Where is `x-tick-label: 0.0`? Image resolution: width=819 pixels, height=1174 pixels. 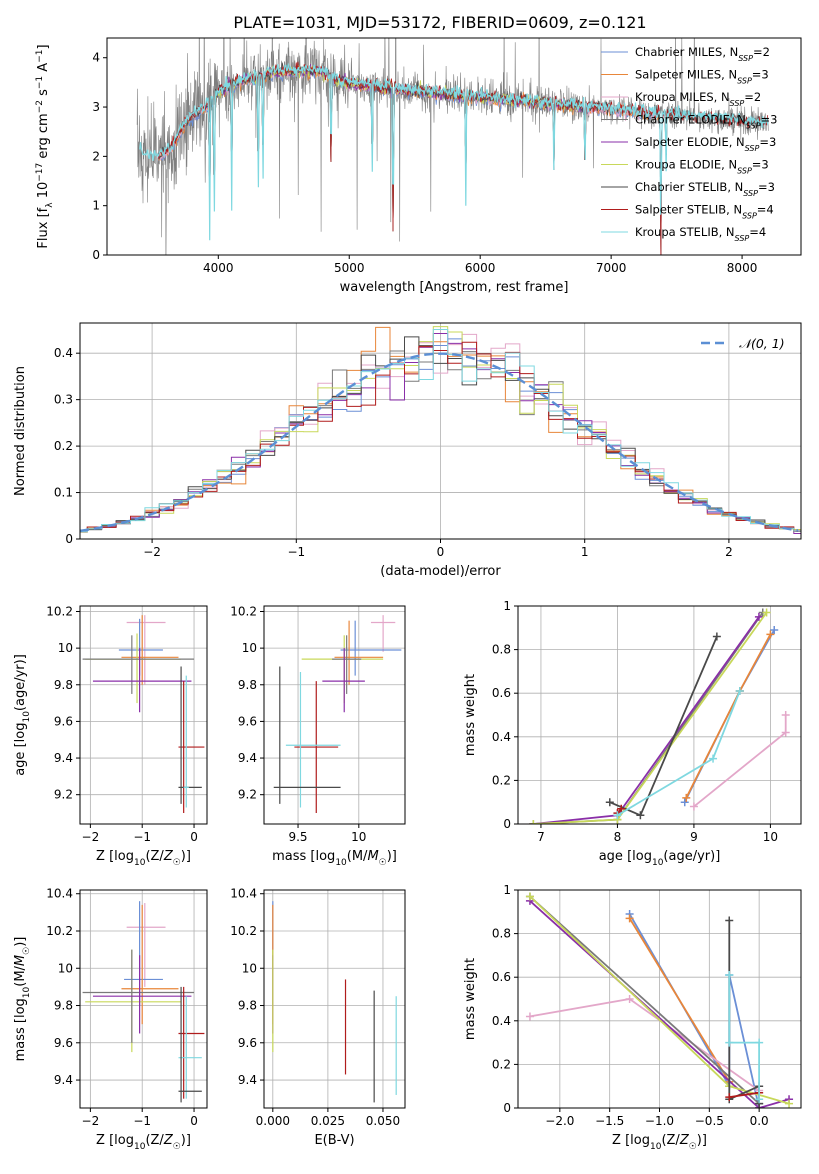
x-tick-label: 0.0 is located at coordinates (759, 1121).